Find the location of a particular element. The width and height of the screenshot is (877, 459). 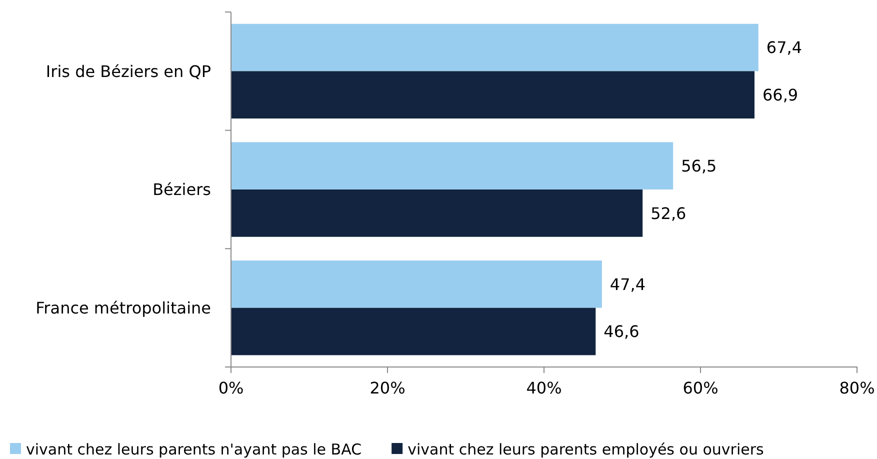

x-tick-label: 40% is located at coordinates (544, 388).